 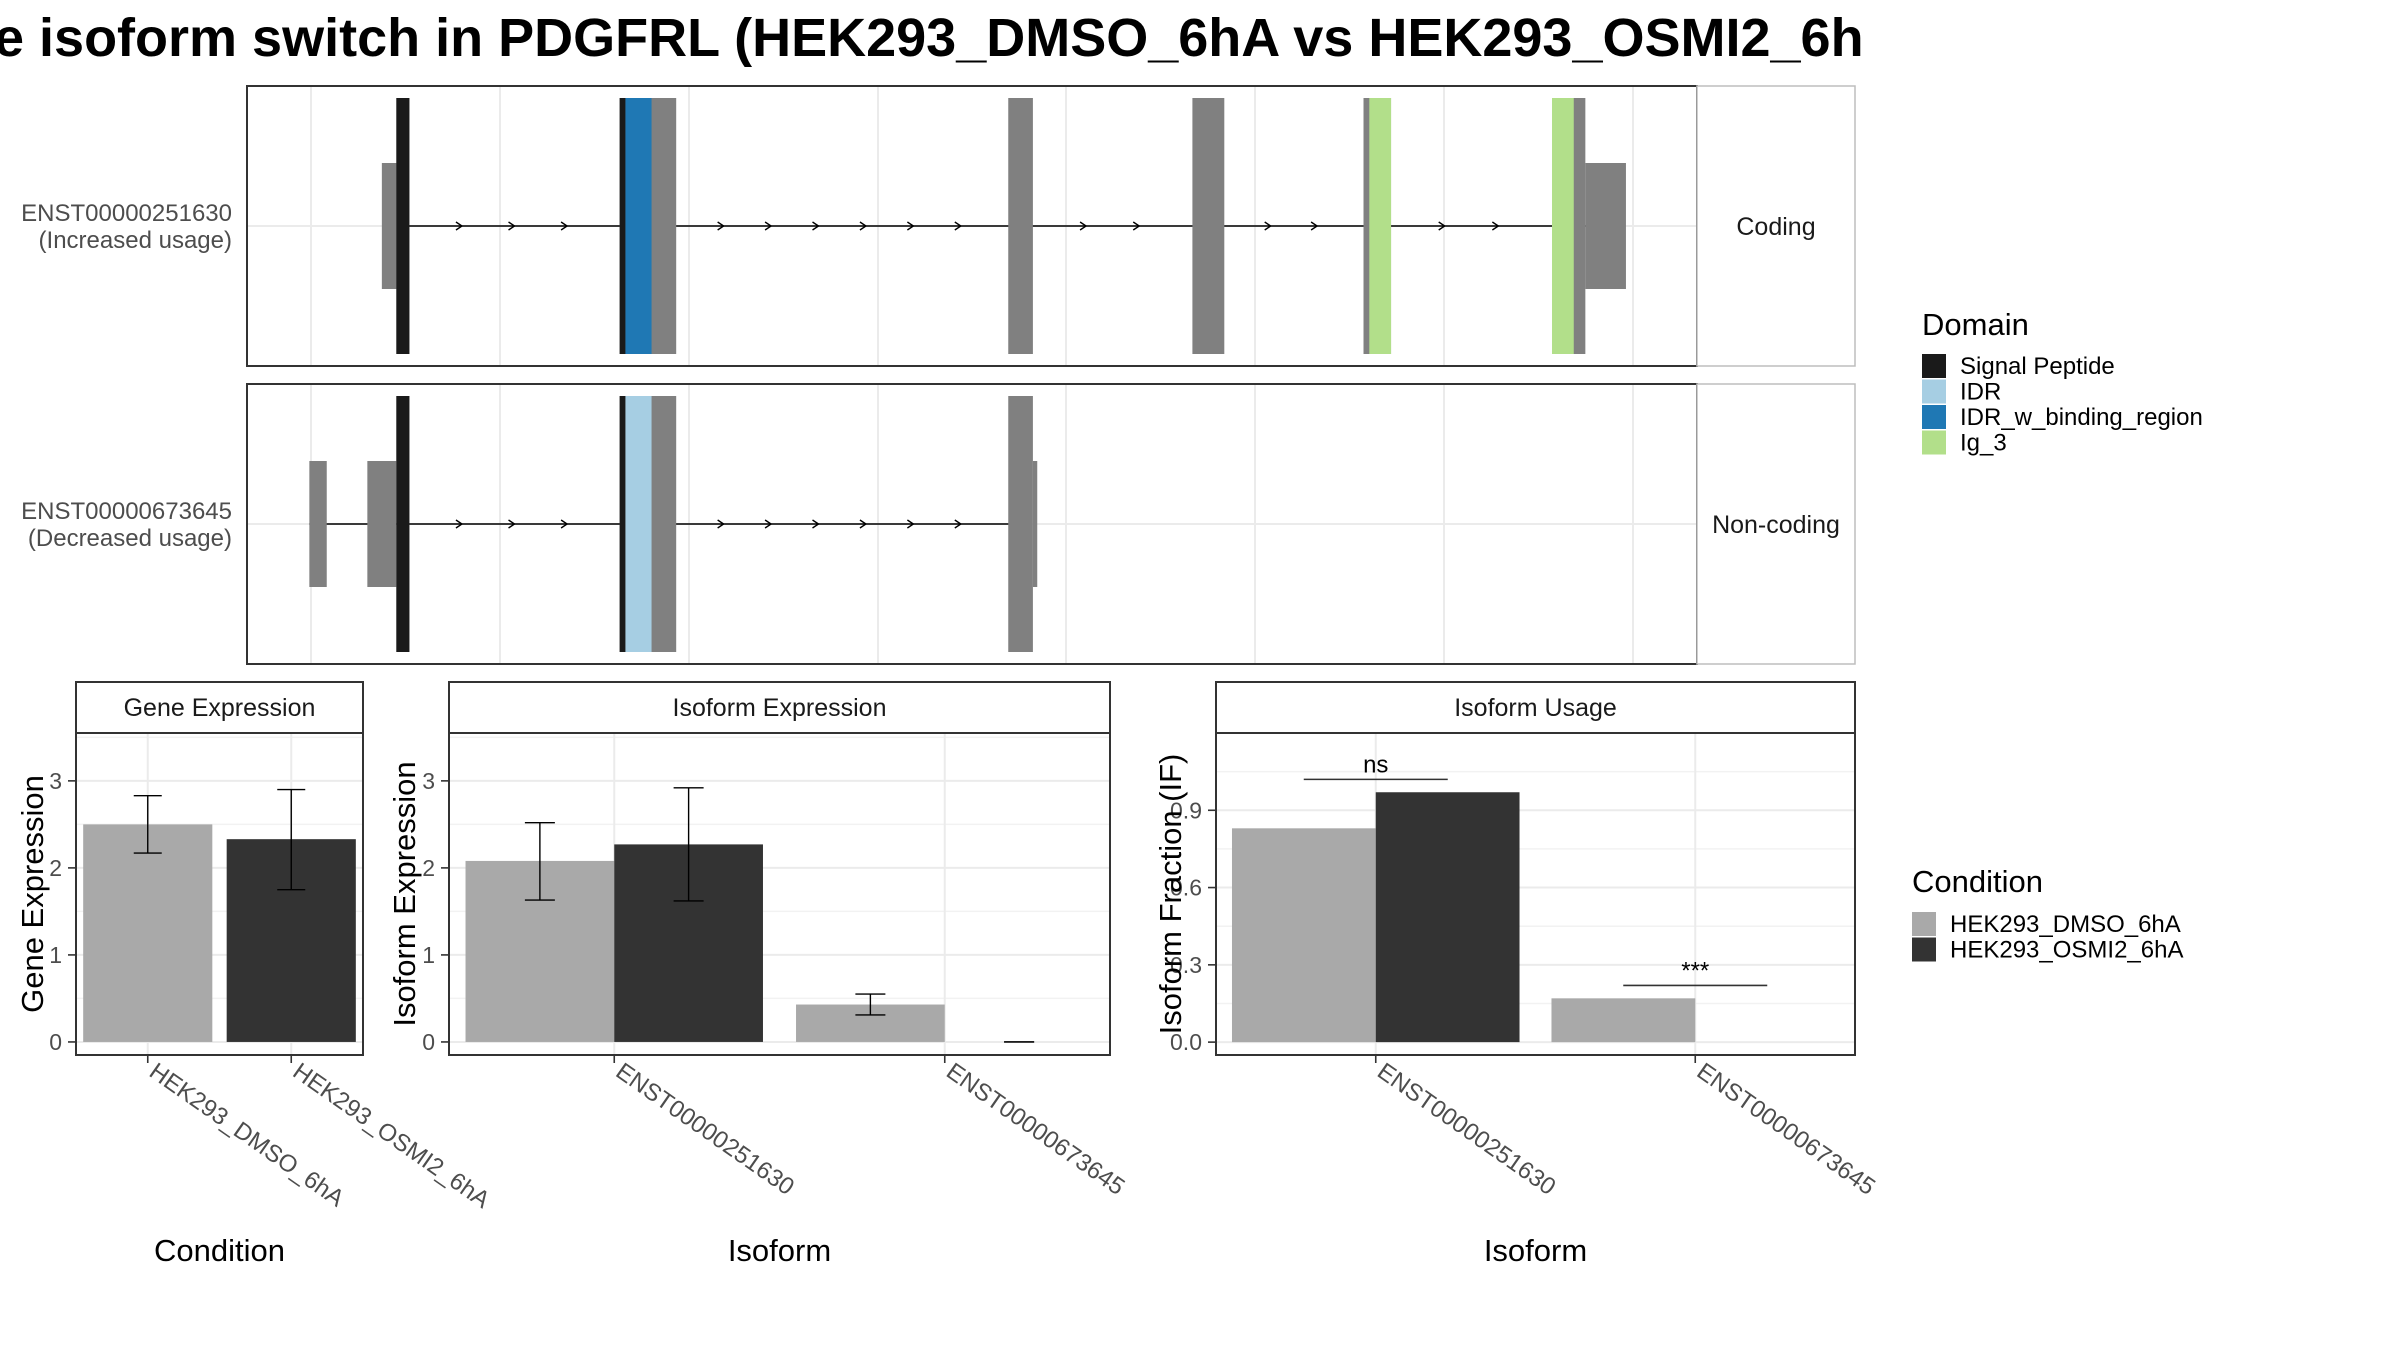 I want to click on y-tick-label: 0.9, so click(x=1186, y=810).